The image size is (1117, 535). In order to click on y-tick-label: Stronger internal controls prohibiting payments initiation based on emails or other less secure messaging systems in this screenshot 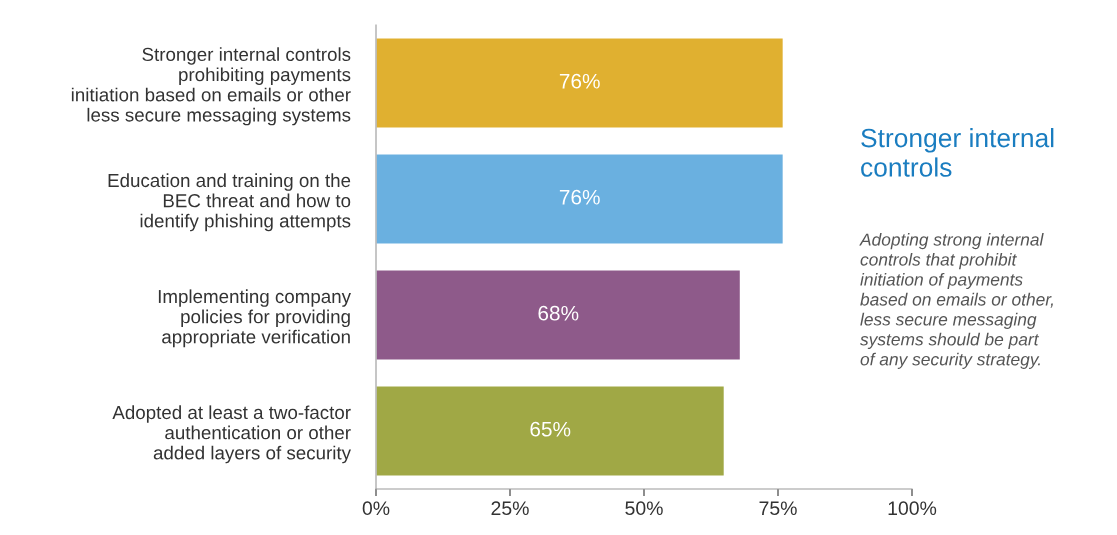, I will do `click(211, 86)`.